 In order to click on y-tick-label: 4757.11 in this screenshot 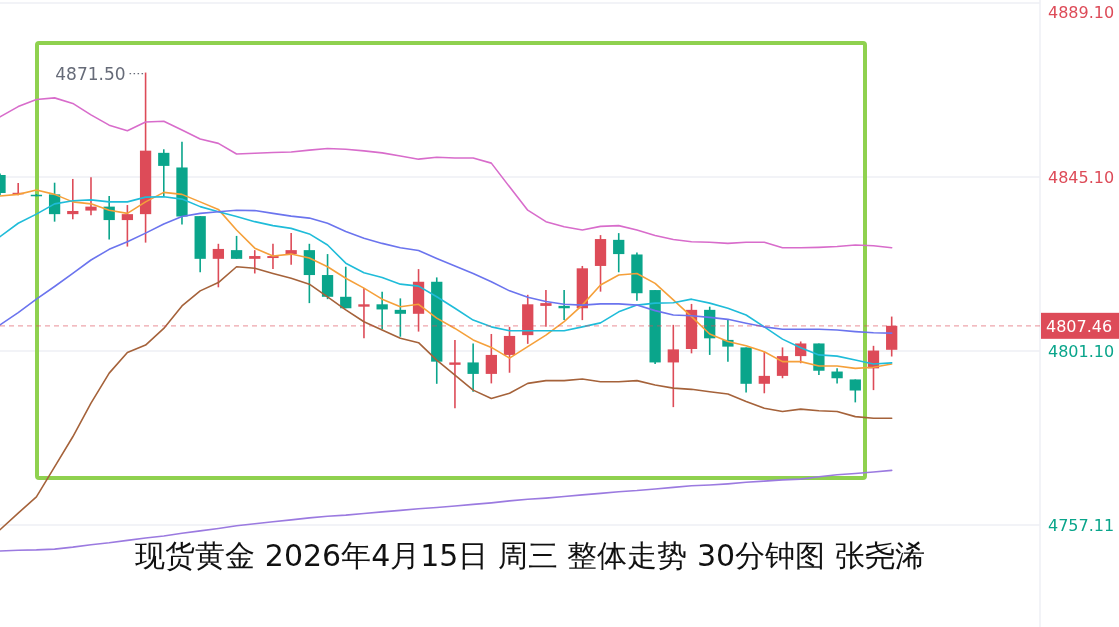, I will do `click(1081, 525)`.